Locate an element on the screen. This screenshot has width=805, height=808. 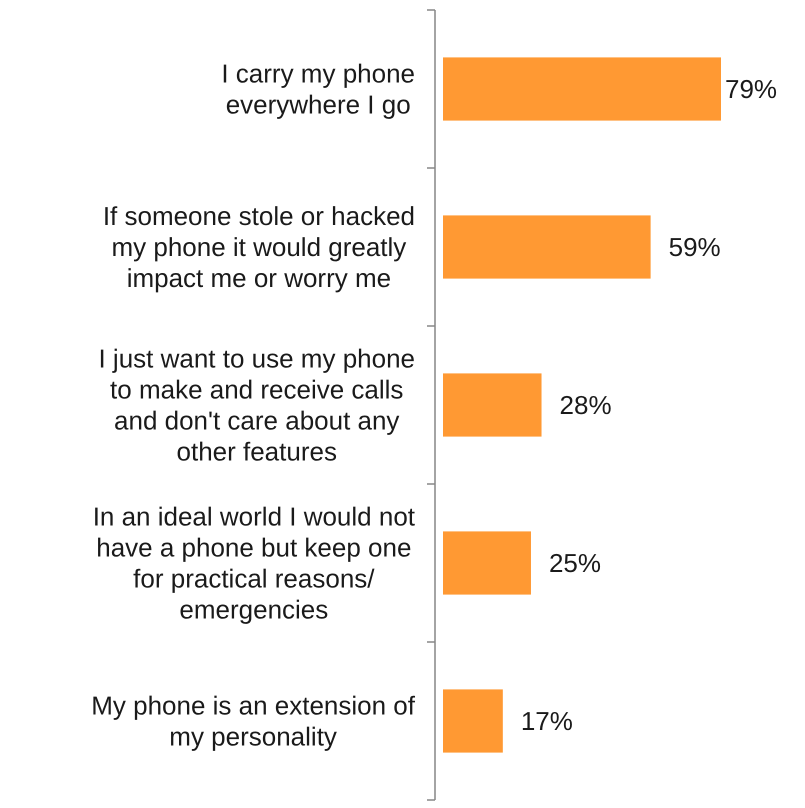
y-tick-label: In an ideal world I would not have a phone but keep one for practical reasons/ emergencies is located at coordinates (254, 563).